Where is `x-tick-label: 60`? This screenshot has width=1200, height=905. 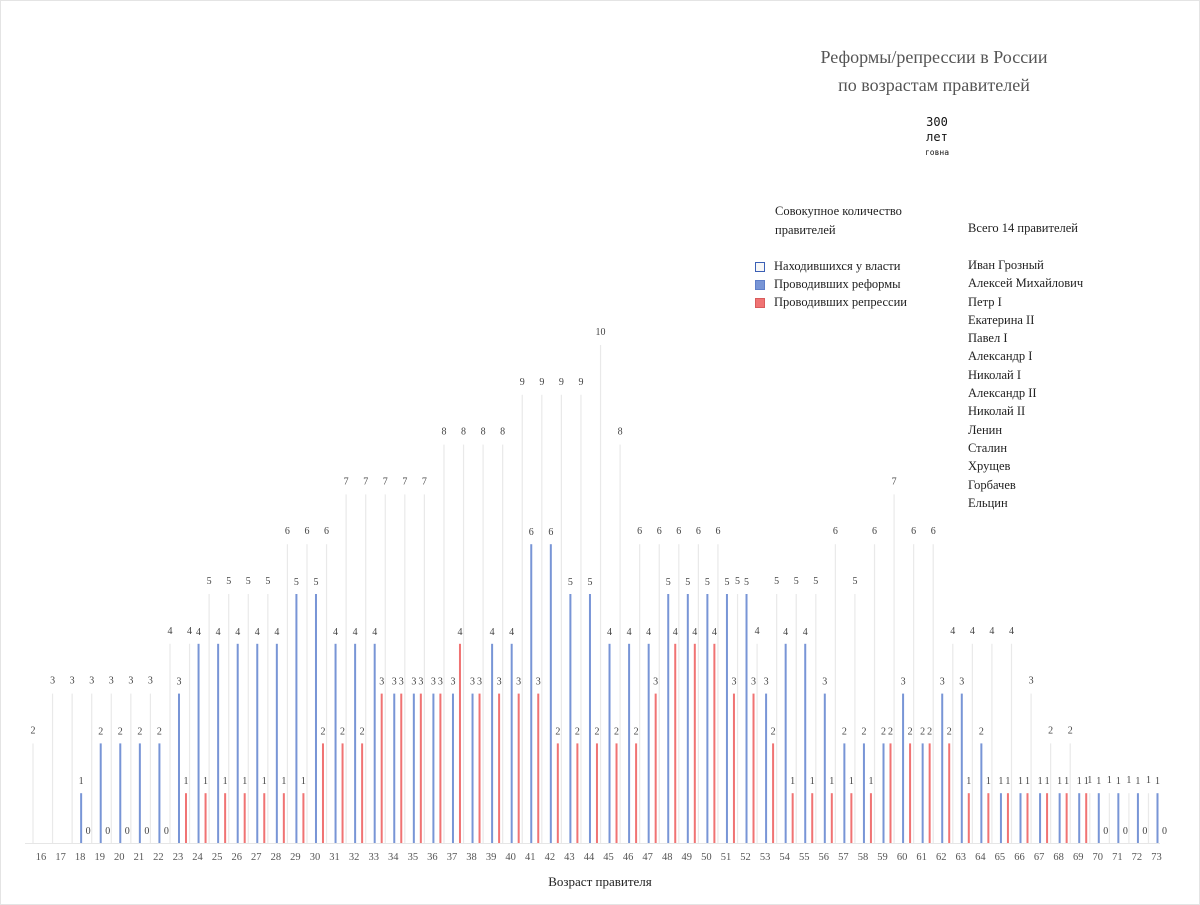
x-tick-label: 60 is located at coordinates (902, 857).